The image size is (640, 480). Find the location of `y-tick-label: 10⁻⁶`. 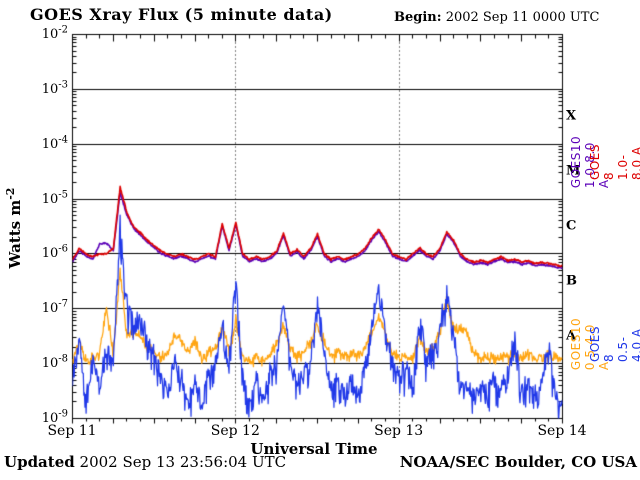

y-tick-label: 10⁻⁶ is located at coordinates (54, 252).